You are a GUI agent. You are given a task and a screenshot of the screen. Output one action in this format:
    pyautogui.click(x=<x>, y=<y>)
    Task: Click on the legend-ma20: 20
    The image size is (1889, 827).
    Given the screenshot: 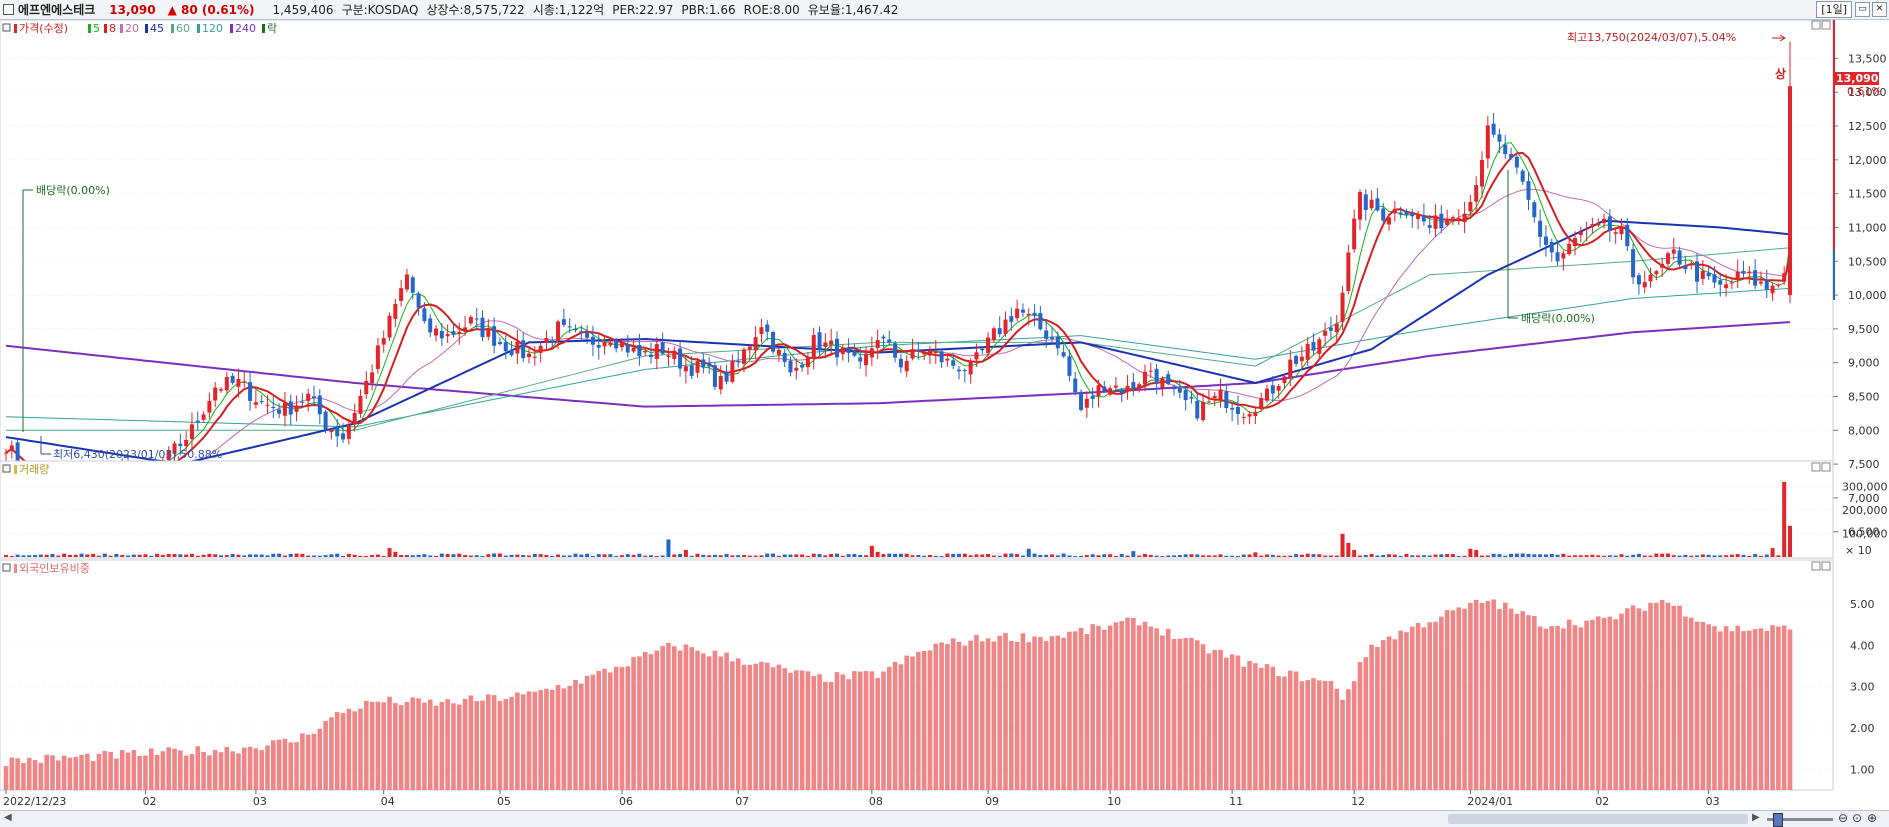 What is the action you would take?
    pyautogui.click(x=132, y=28)
    